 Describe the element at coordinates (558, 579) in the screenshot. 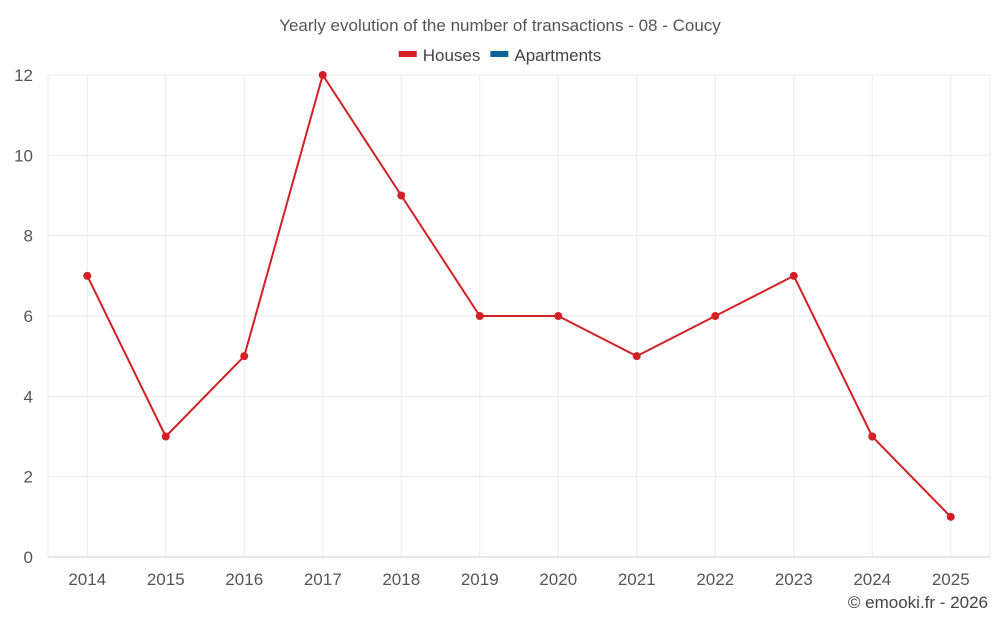

I see `x-tick-label: 2020` at that location.